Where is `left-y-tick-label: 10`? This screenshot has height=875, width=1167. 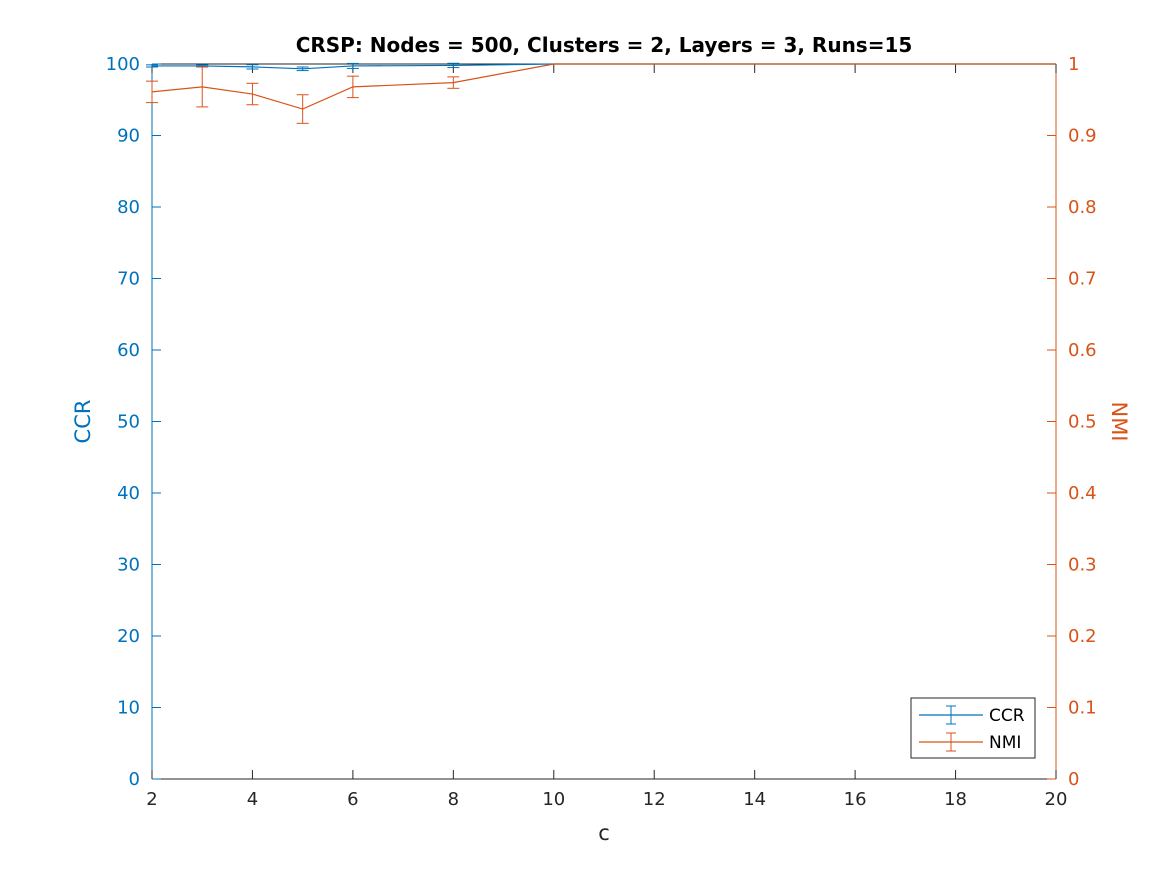 left-y-tick-label: 10 is located at coordinates (128, 708).